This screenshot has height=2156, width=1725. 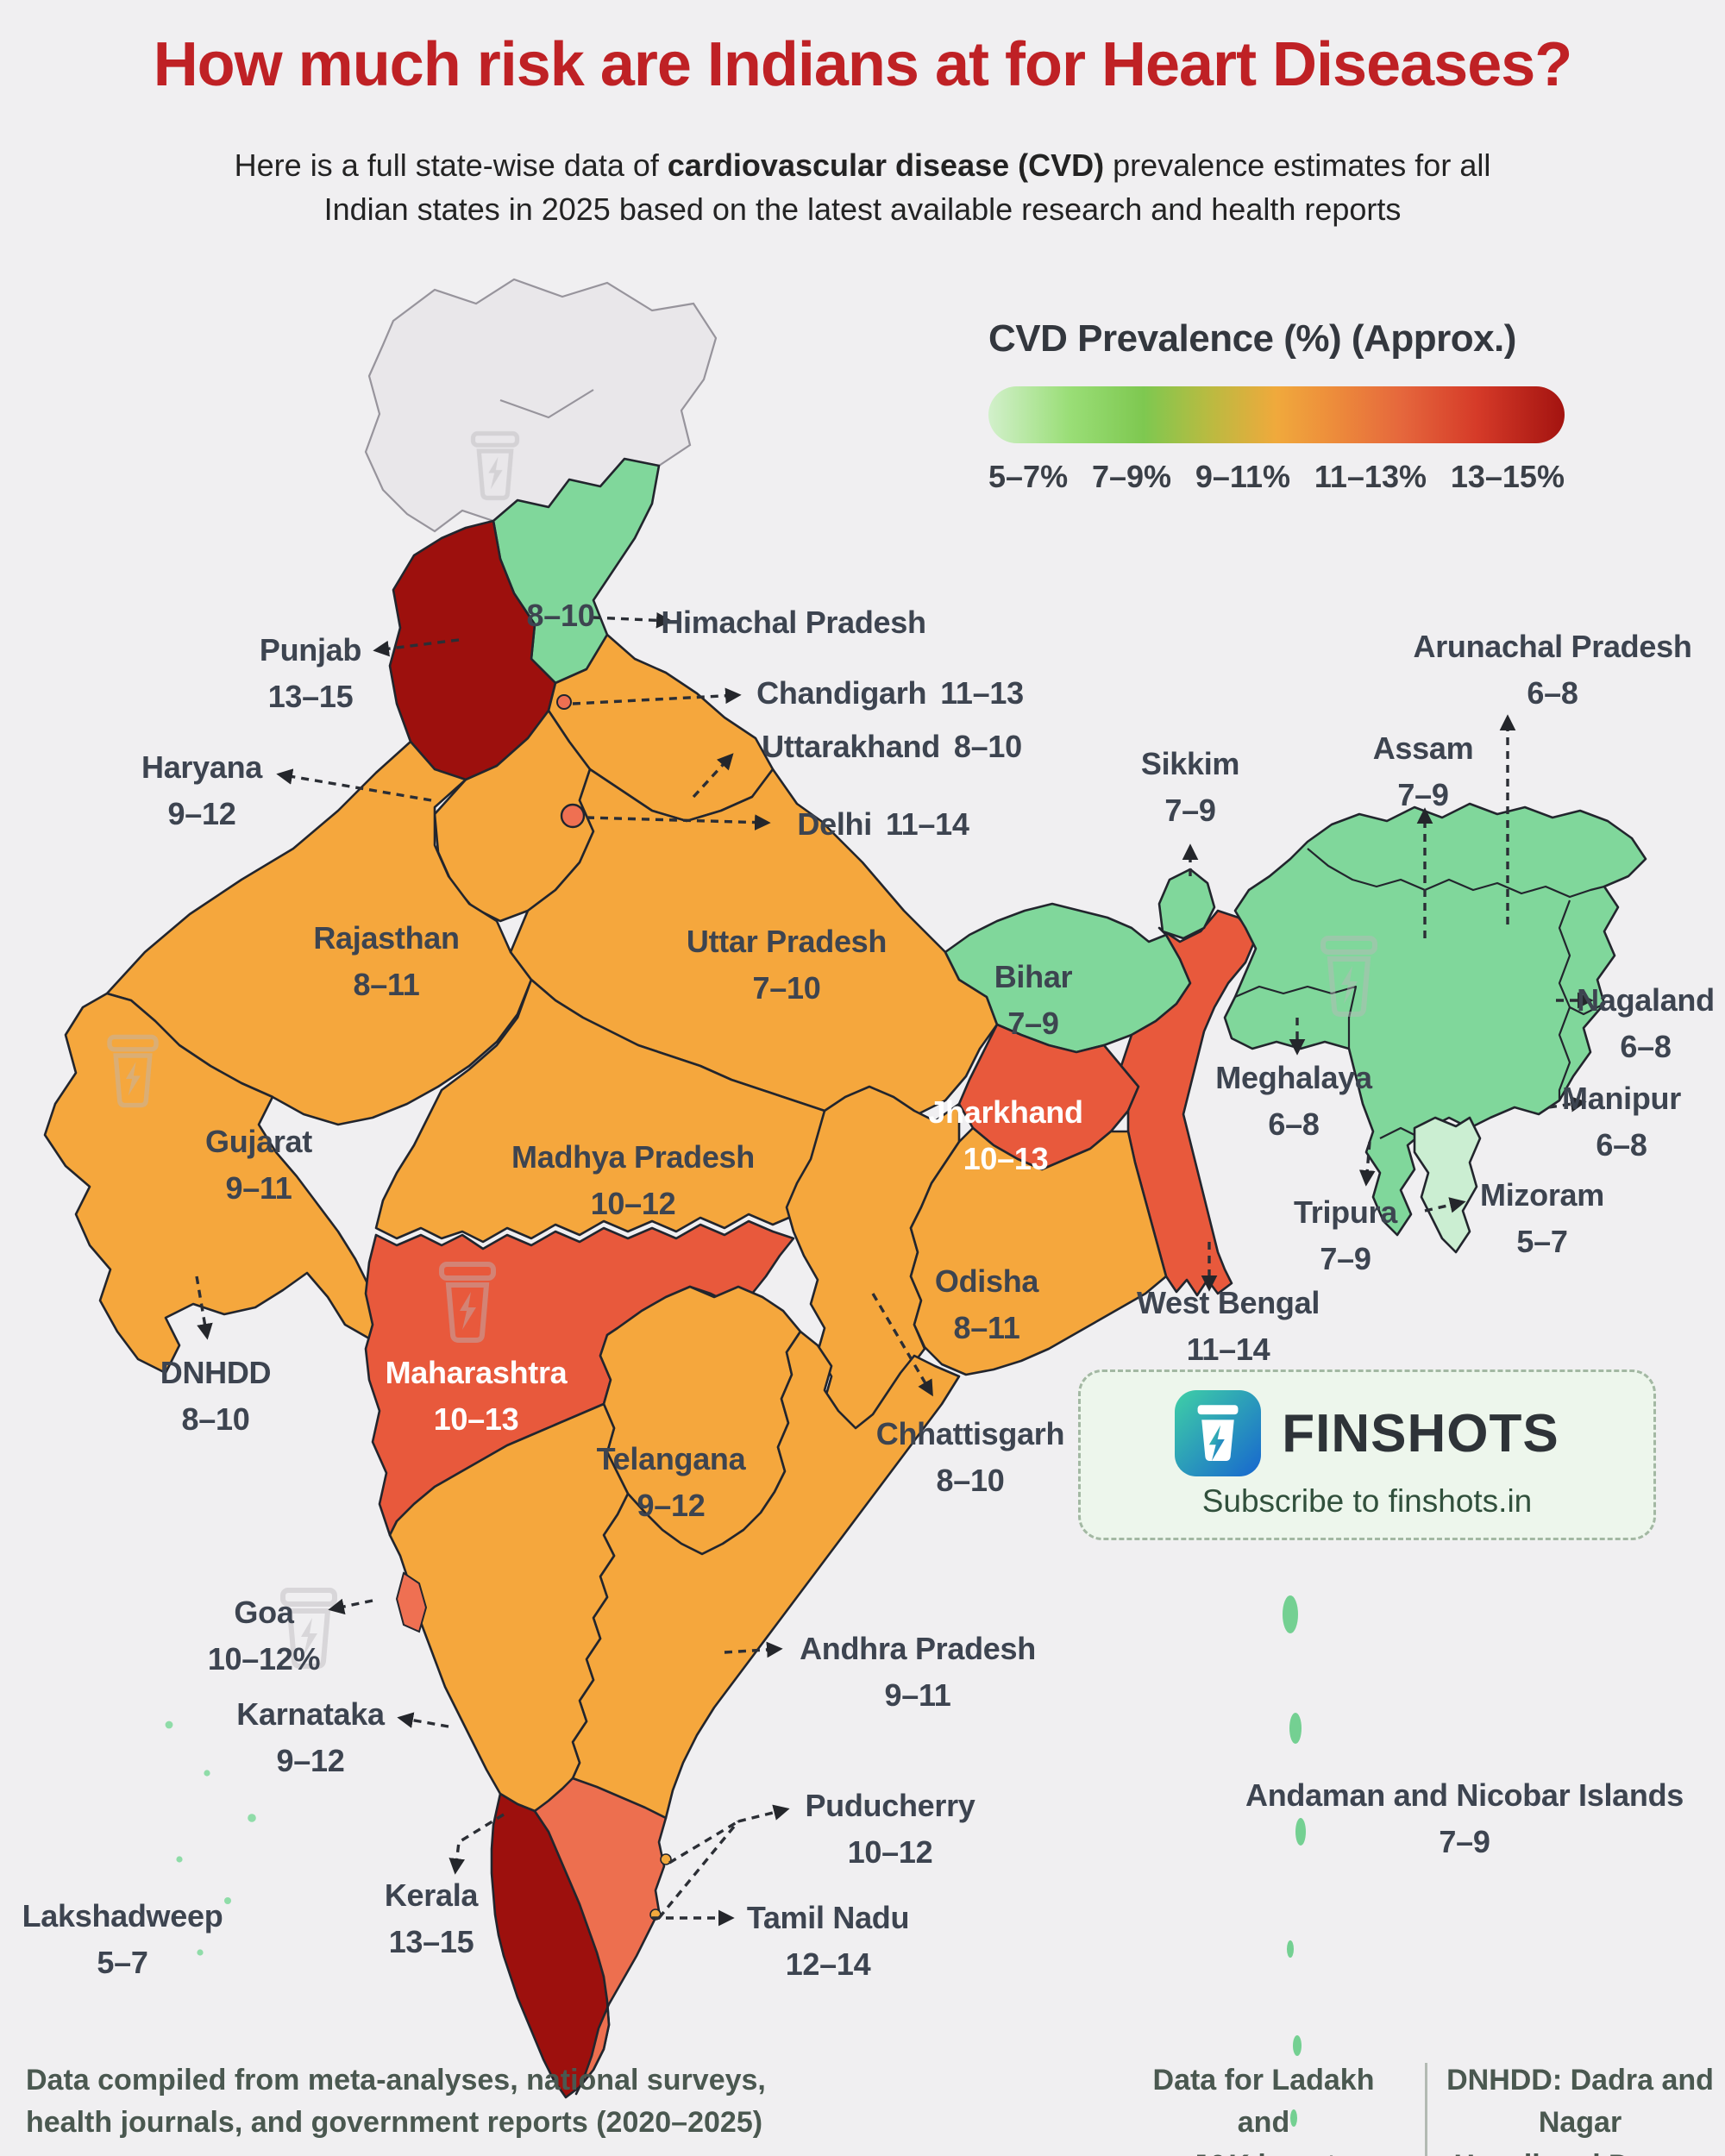 What do you see at coordinates (970, 1433) in the screenshot?
I see `state-name: Chhattisgarh` at bounding box center [970, 1433].